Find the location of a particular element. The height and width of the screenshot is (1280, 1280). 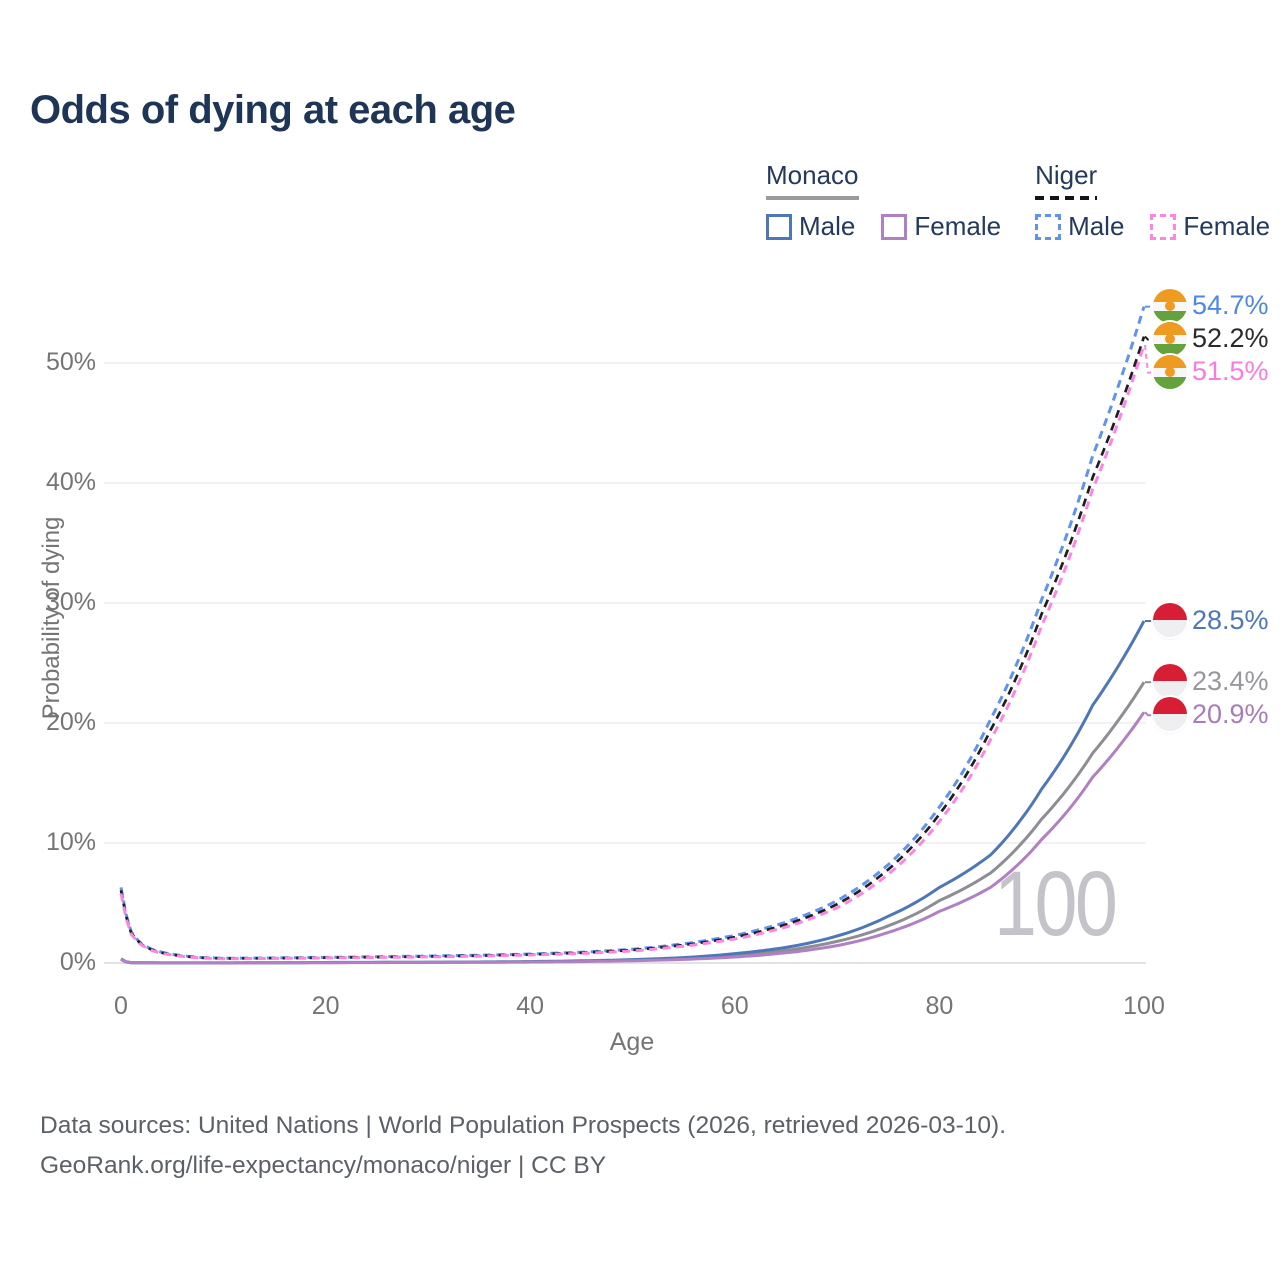

niger-male-swatch-icon is located at coordinates (1048, 226).